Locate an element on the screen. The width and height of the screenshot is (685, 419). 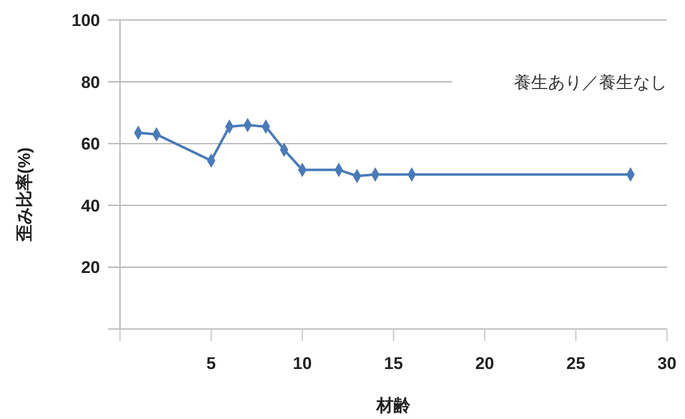
annotation: 養生あり／養生なし is located at coordinates (590, 82).